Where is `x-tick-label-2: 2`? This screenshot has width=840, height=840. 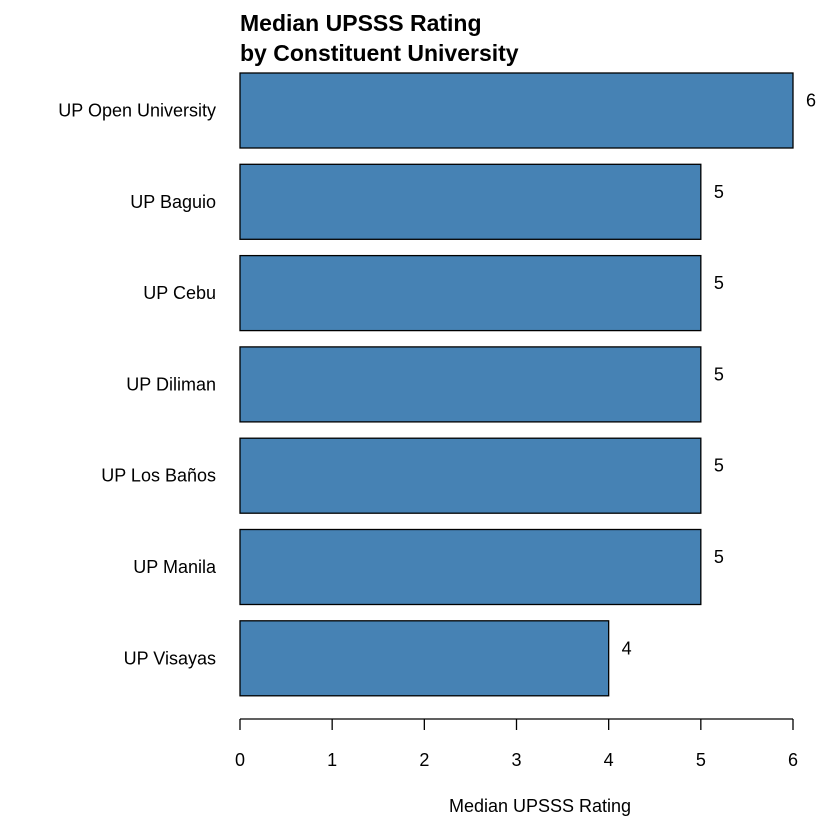
x-tick-label-2: 2 is located at coordinates (424, 760).